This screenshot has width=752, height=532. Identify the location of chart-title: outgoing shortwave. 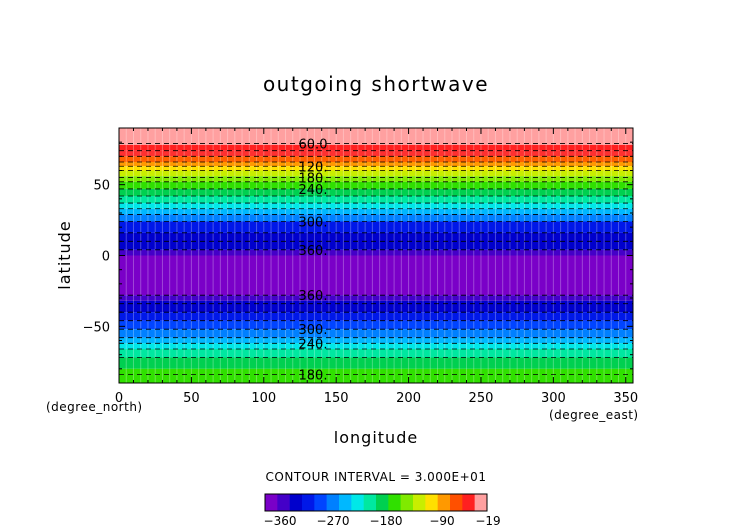
(376, 84).